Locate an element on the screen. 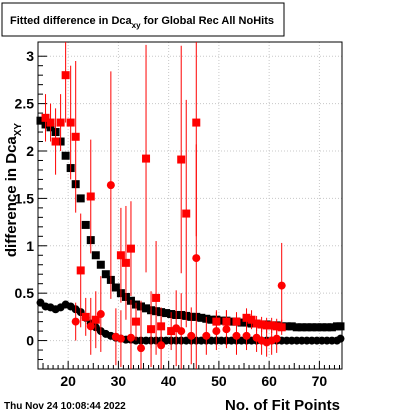 This screenshot has width=400, height=414. y-axis-title: difference in DcaXY is located at coordinates (13, 190).